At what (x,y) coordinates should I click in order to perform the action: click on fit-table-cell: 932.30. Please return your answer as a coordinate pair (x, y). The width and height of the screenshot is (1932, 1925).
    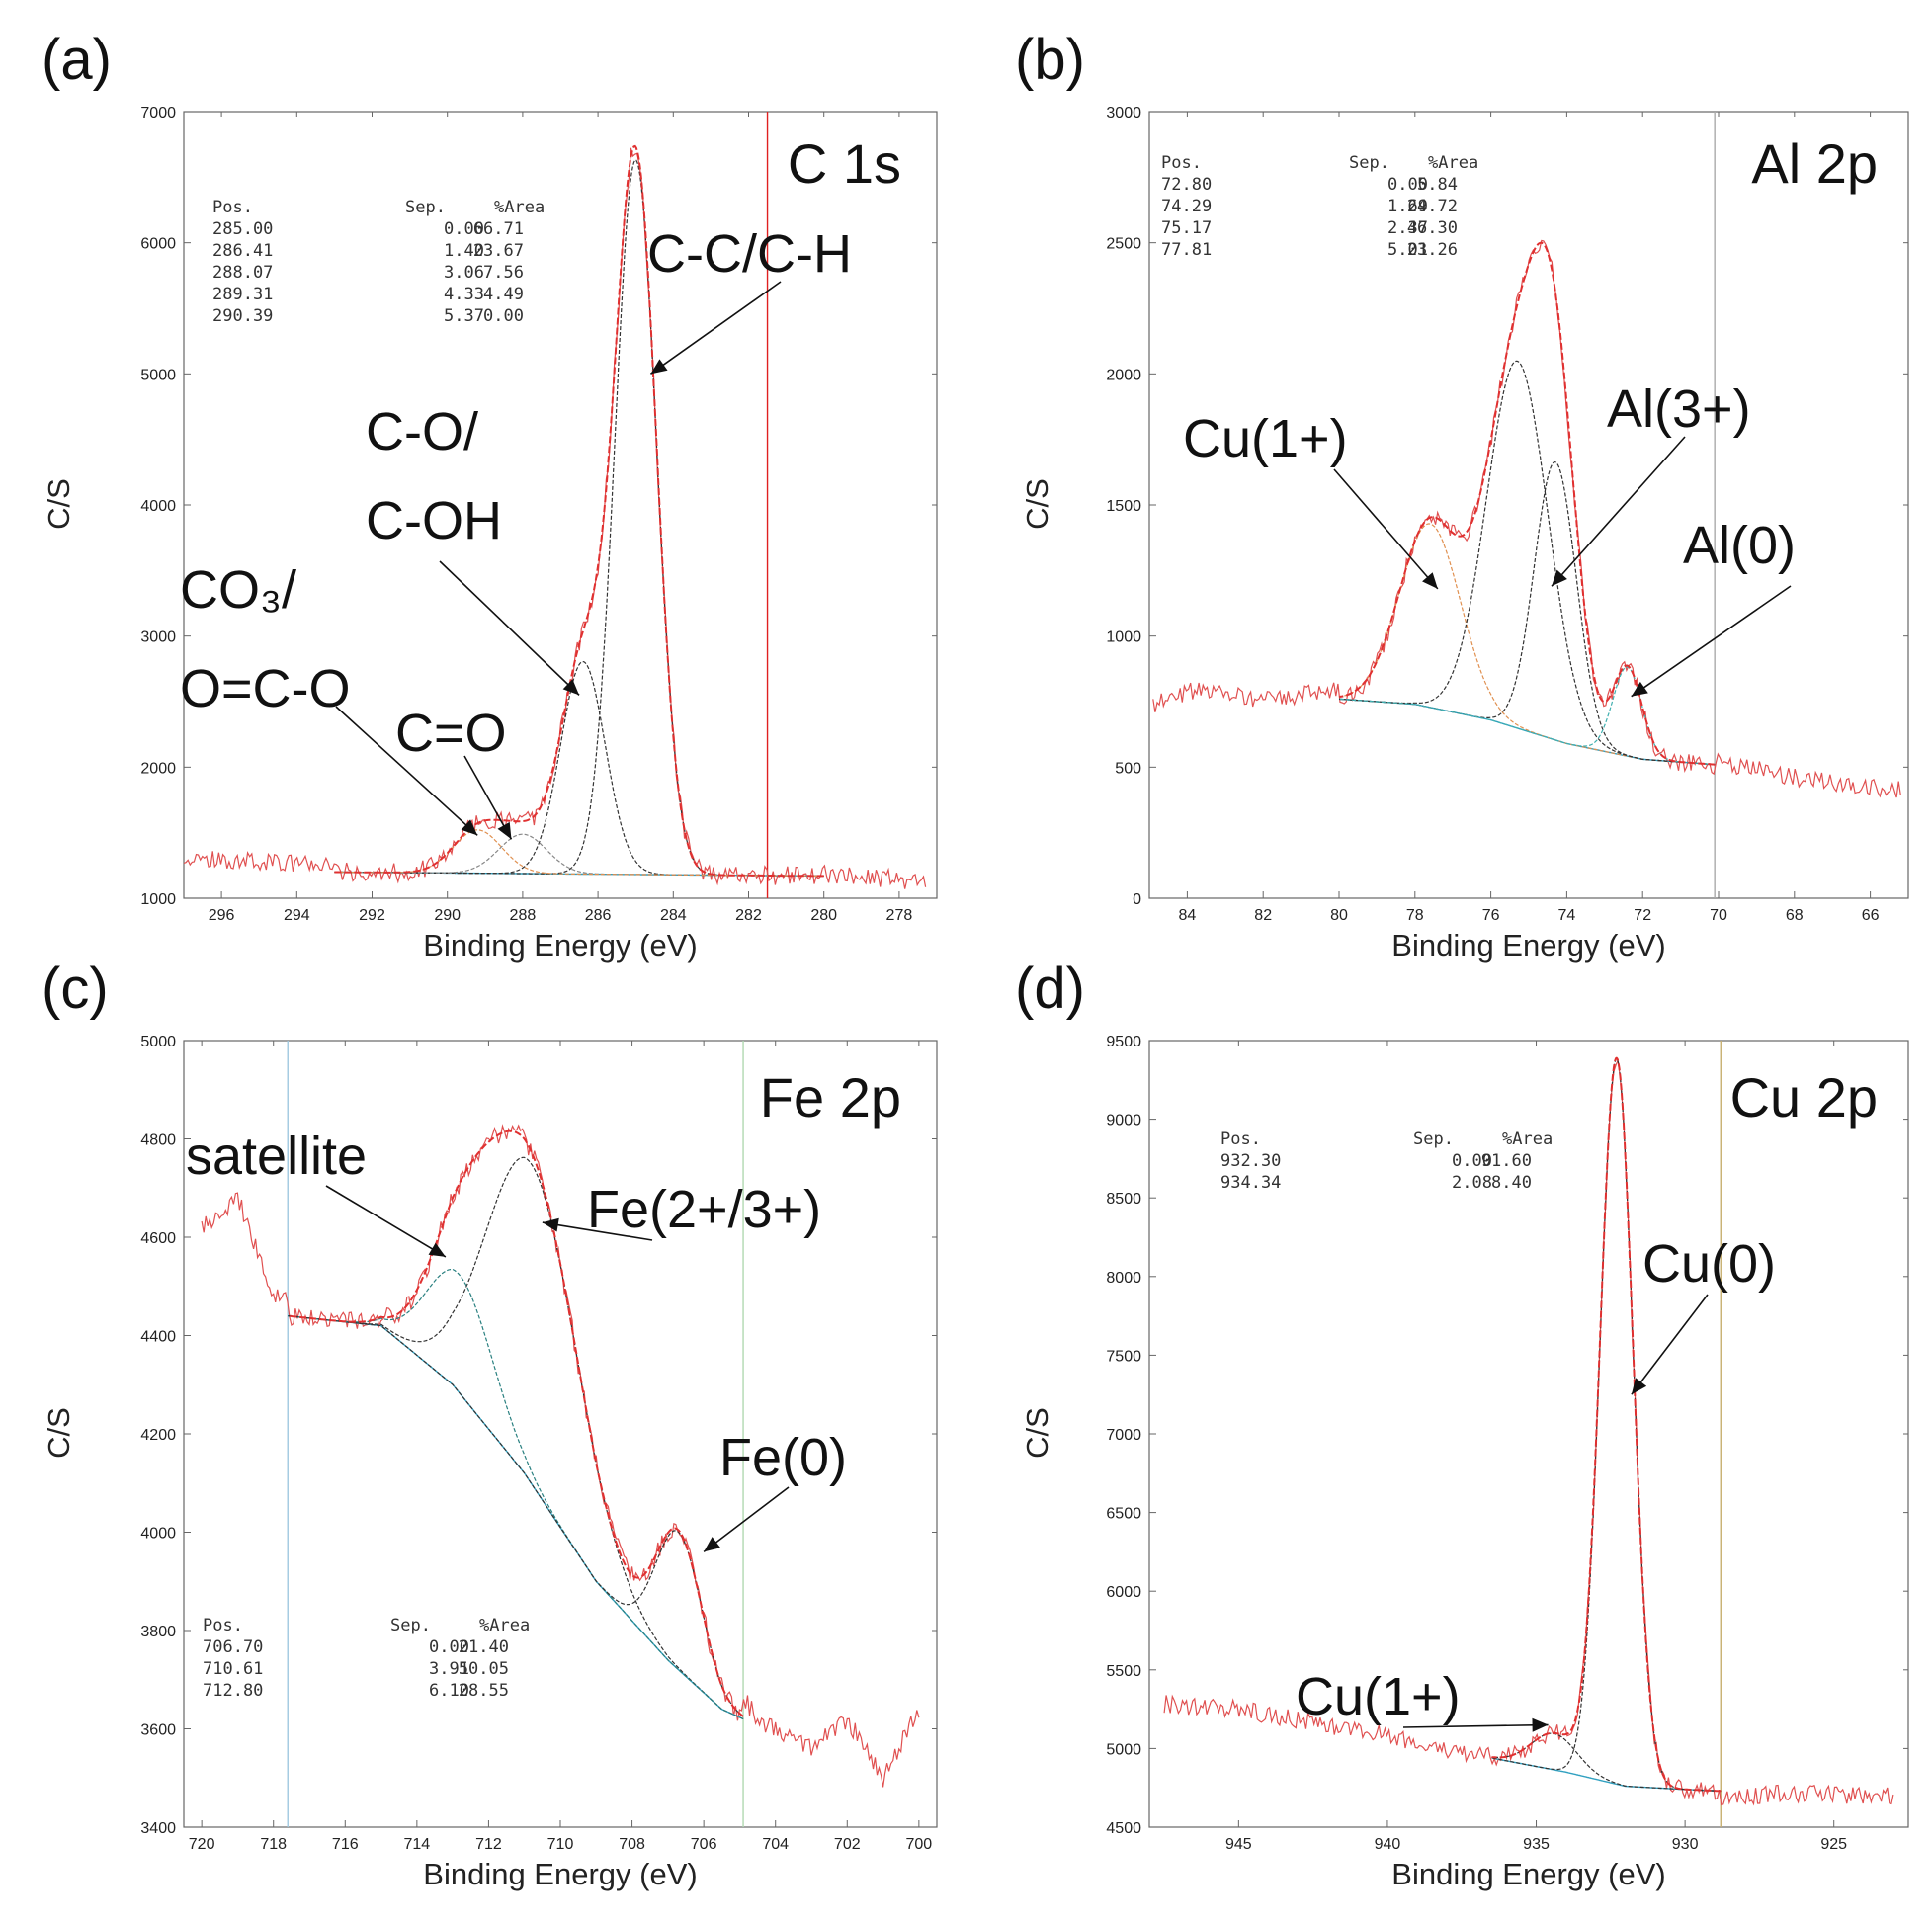
    Looking at the image, I should click on (1250, 1161).